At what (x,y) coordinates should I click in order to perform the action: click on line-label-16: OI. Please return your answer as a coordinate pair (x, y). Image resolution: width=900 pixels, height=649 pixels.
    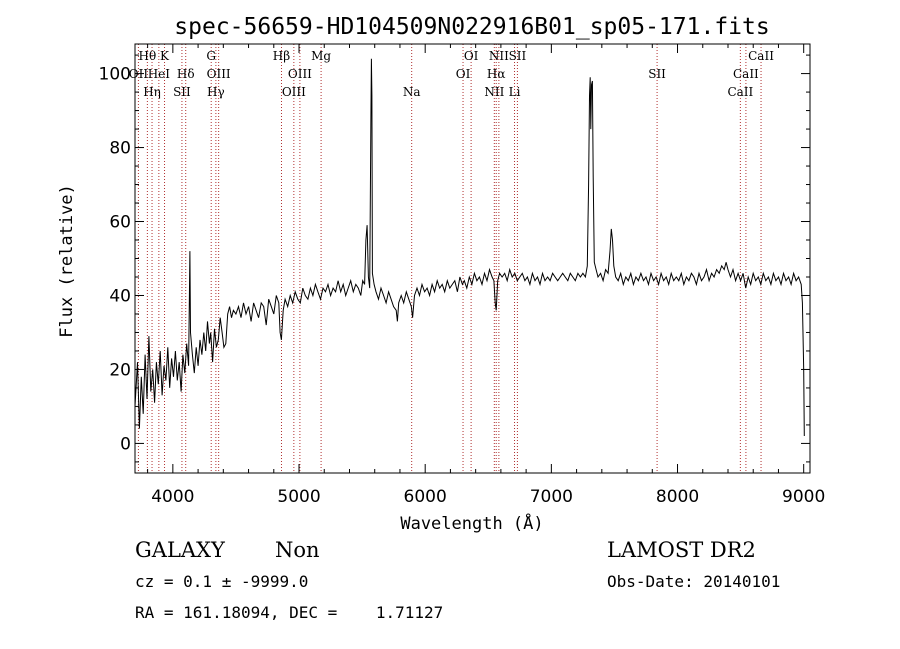
    Looking at the image, I should click on (463, 74).